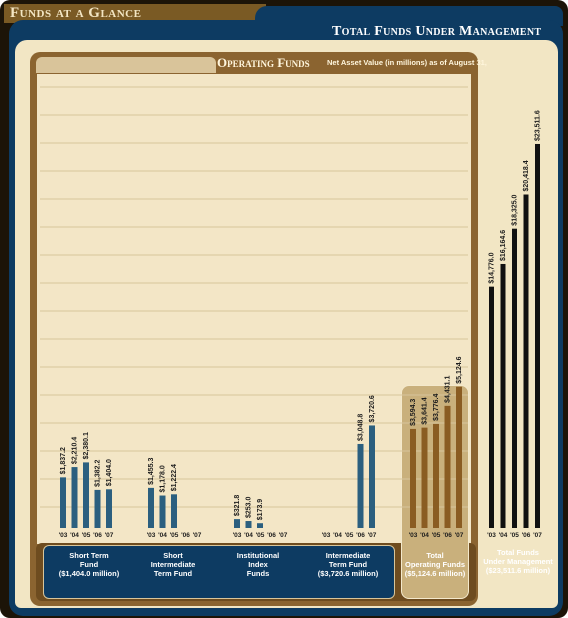 The width and height of the screenshot is (568, 618). Describe the element at coordinates (437, 31) in the screenshot. I see `total-funds-title: Total Funds Under Management` at that location.